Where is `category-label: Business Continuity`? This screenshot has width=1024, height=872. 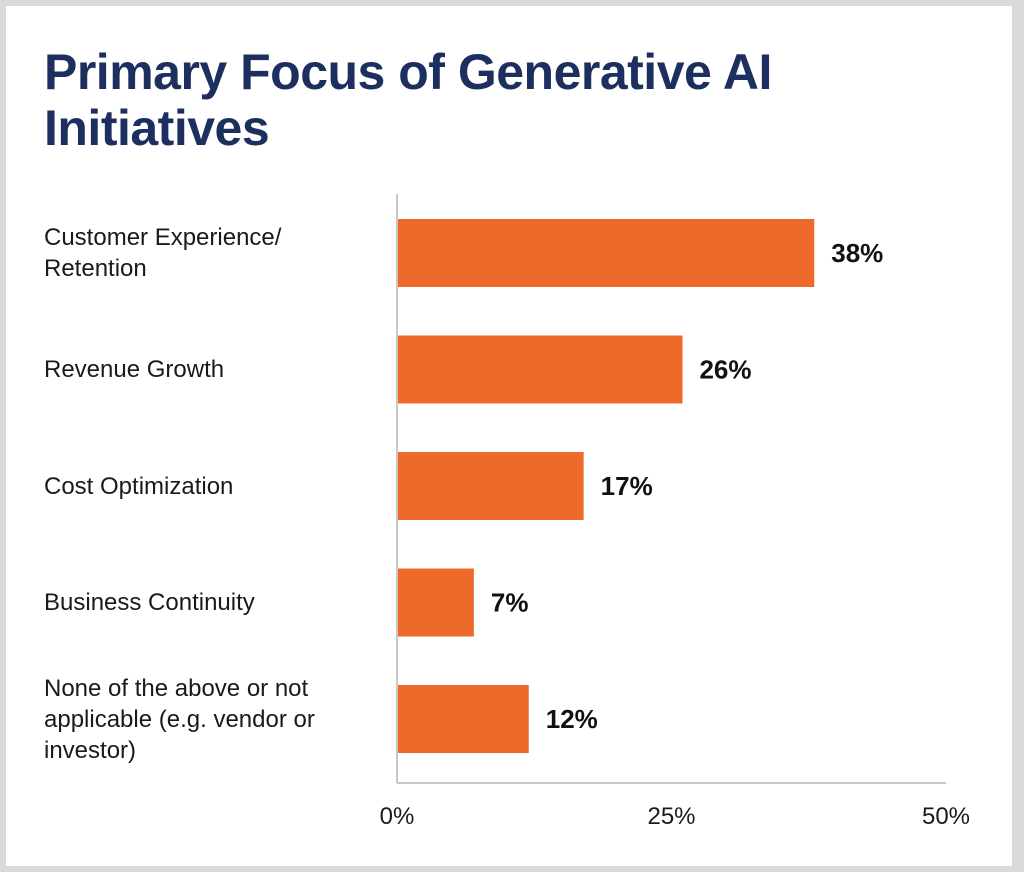
category-label: Business Continuity is located at coordinates (149, 602).